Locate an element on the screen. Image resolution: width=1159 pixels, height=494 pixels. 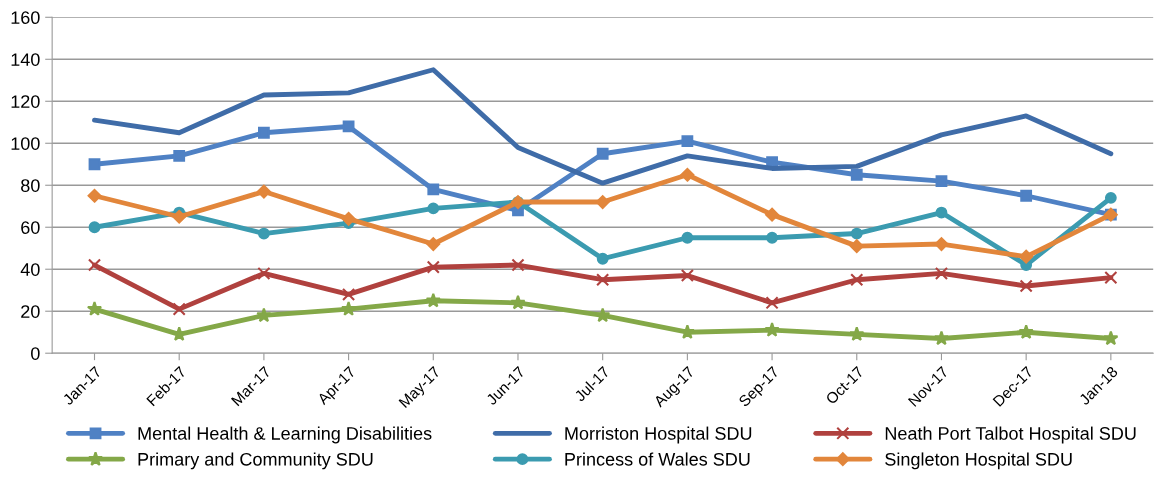
legend-label: Morriston Hospital SDU is located at coordinates (658, 435).